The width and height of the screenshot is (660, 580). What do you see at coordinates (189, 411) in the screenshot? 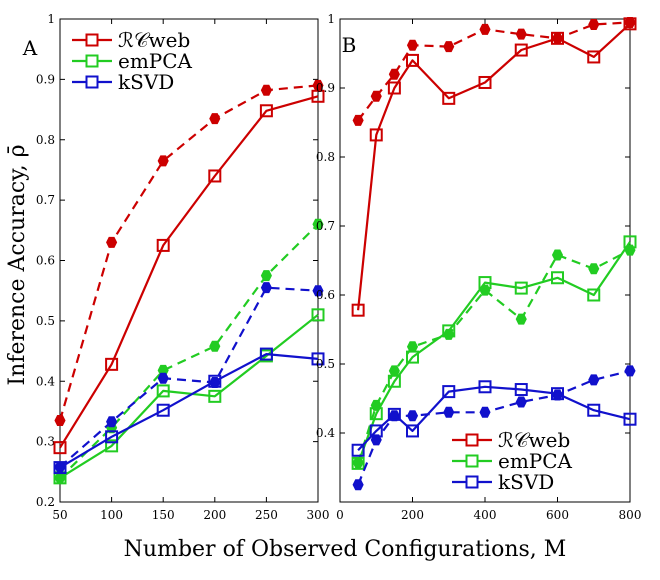
I see `series-line-ksvd-solid-a` at bounding box center [189, 411].